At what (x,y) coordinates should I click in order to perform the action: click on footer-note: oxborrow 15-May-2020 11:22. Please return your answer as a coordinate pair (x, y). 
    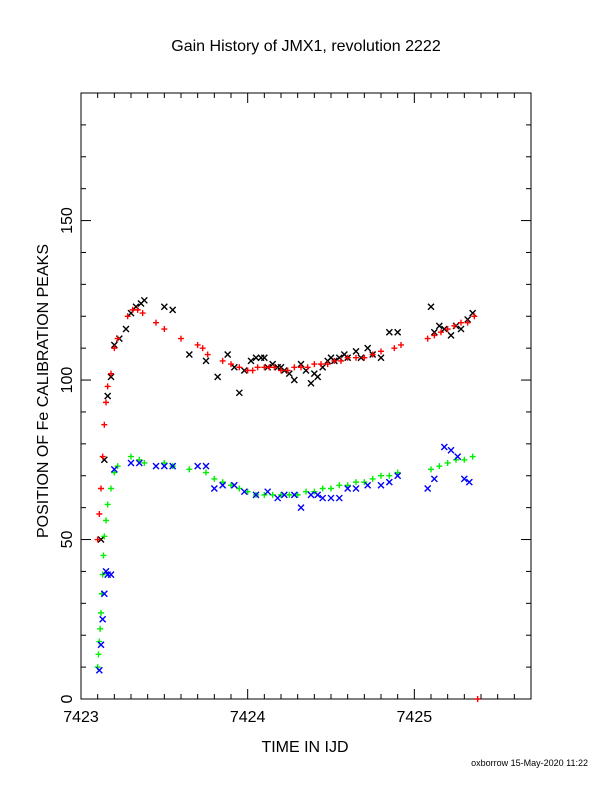
    Looking at the image, I should click on (529, 763).